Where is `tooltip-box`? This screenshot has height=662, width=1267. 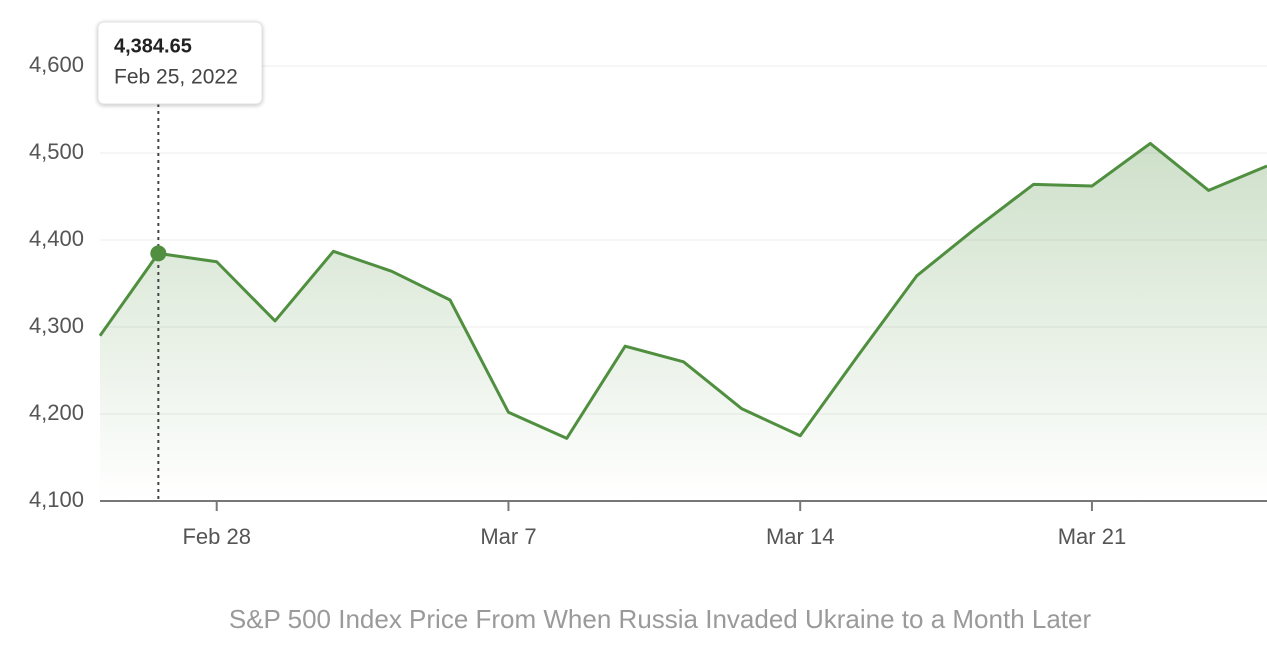 tooltip-box is located at coordinates (180, 63).